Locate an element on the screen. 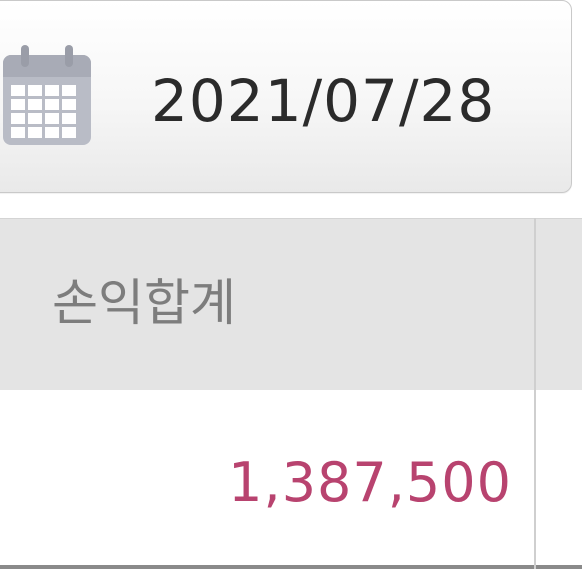 This screenshot has height=569, width=582. column-divider is located at coordinates (535, 393).